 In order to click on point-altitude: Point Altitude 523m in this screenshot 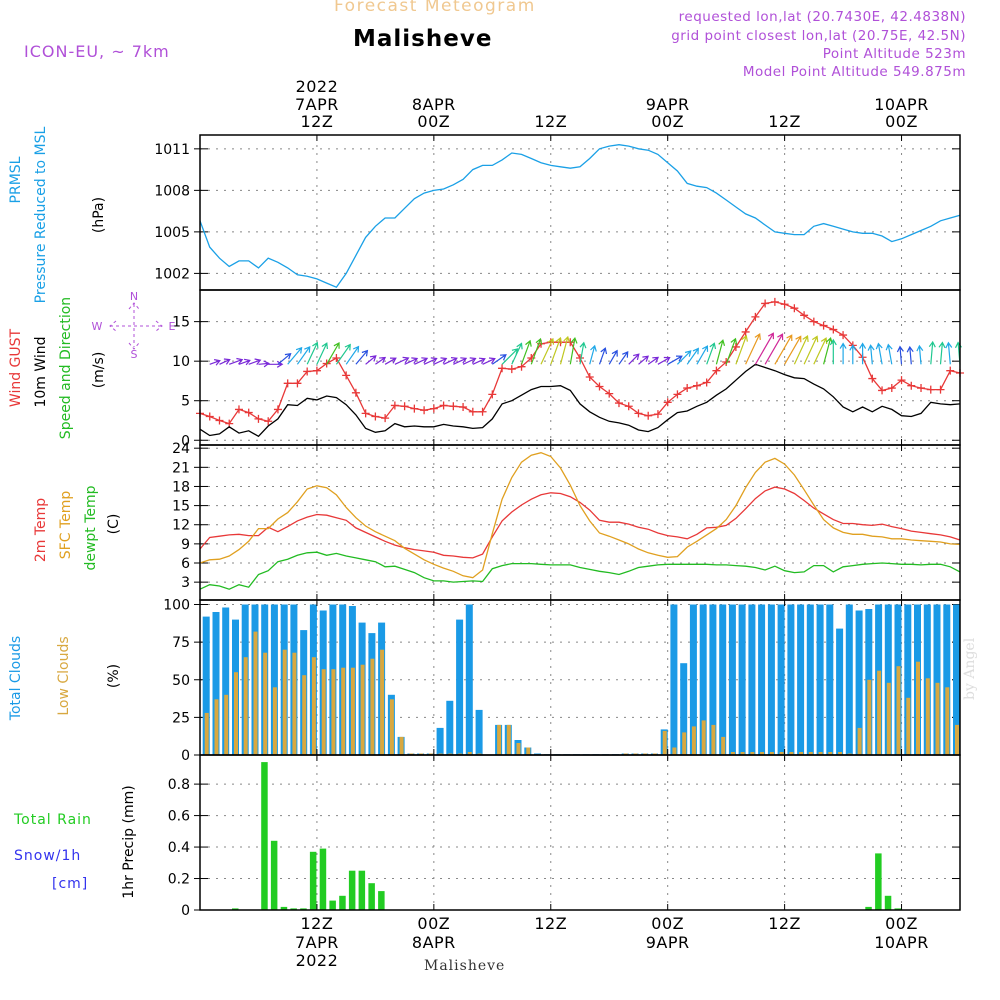, I will do `click(894, 54)`.